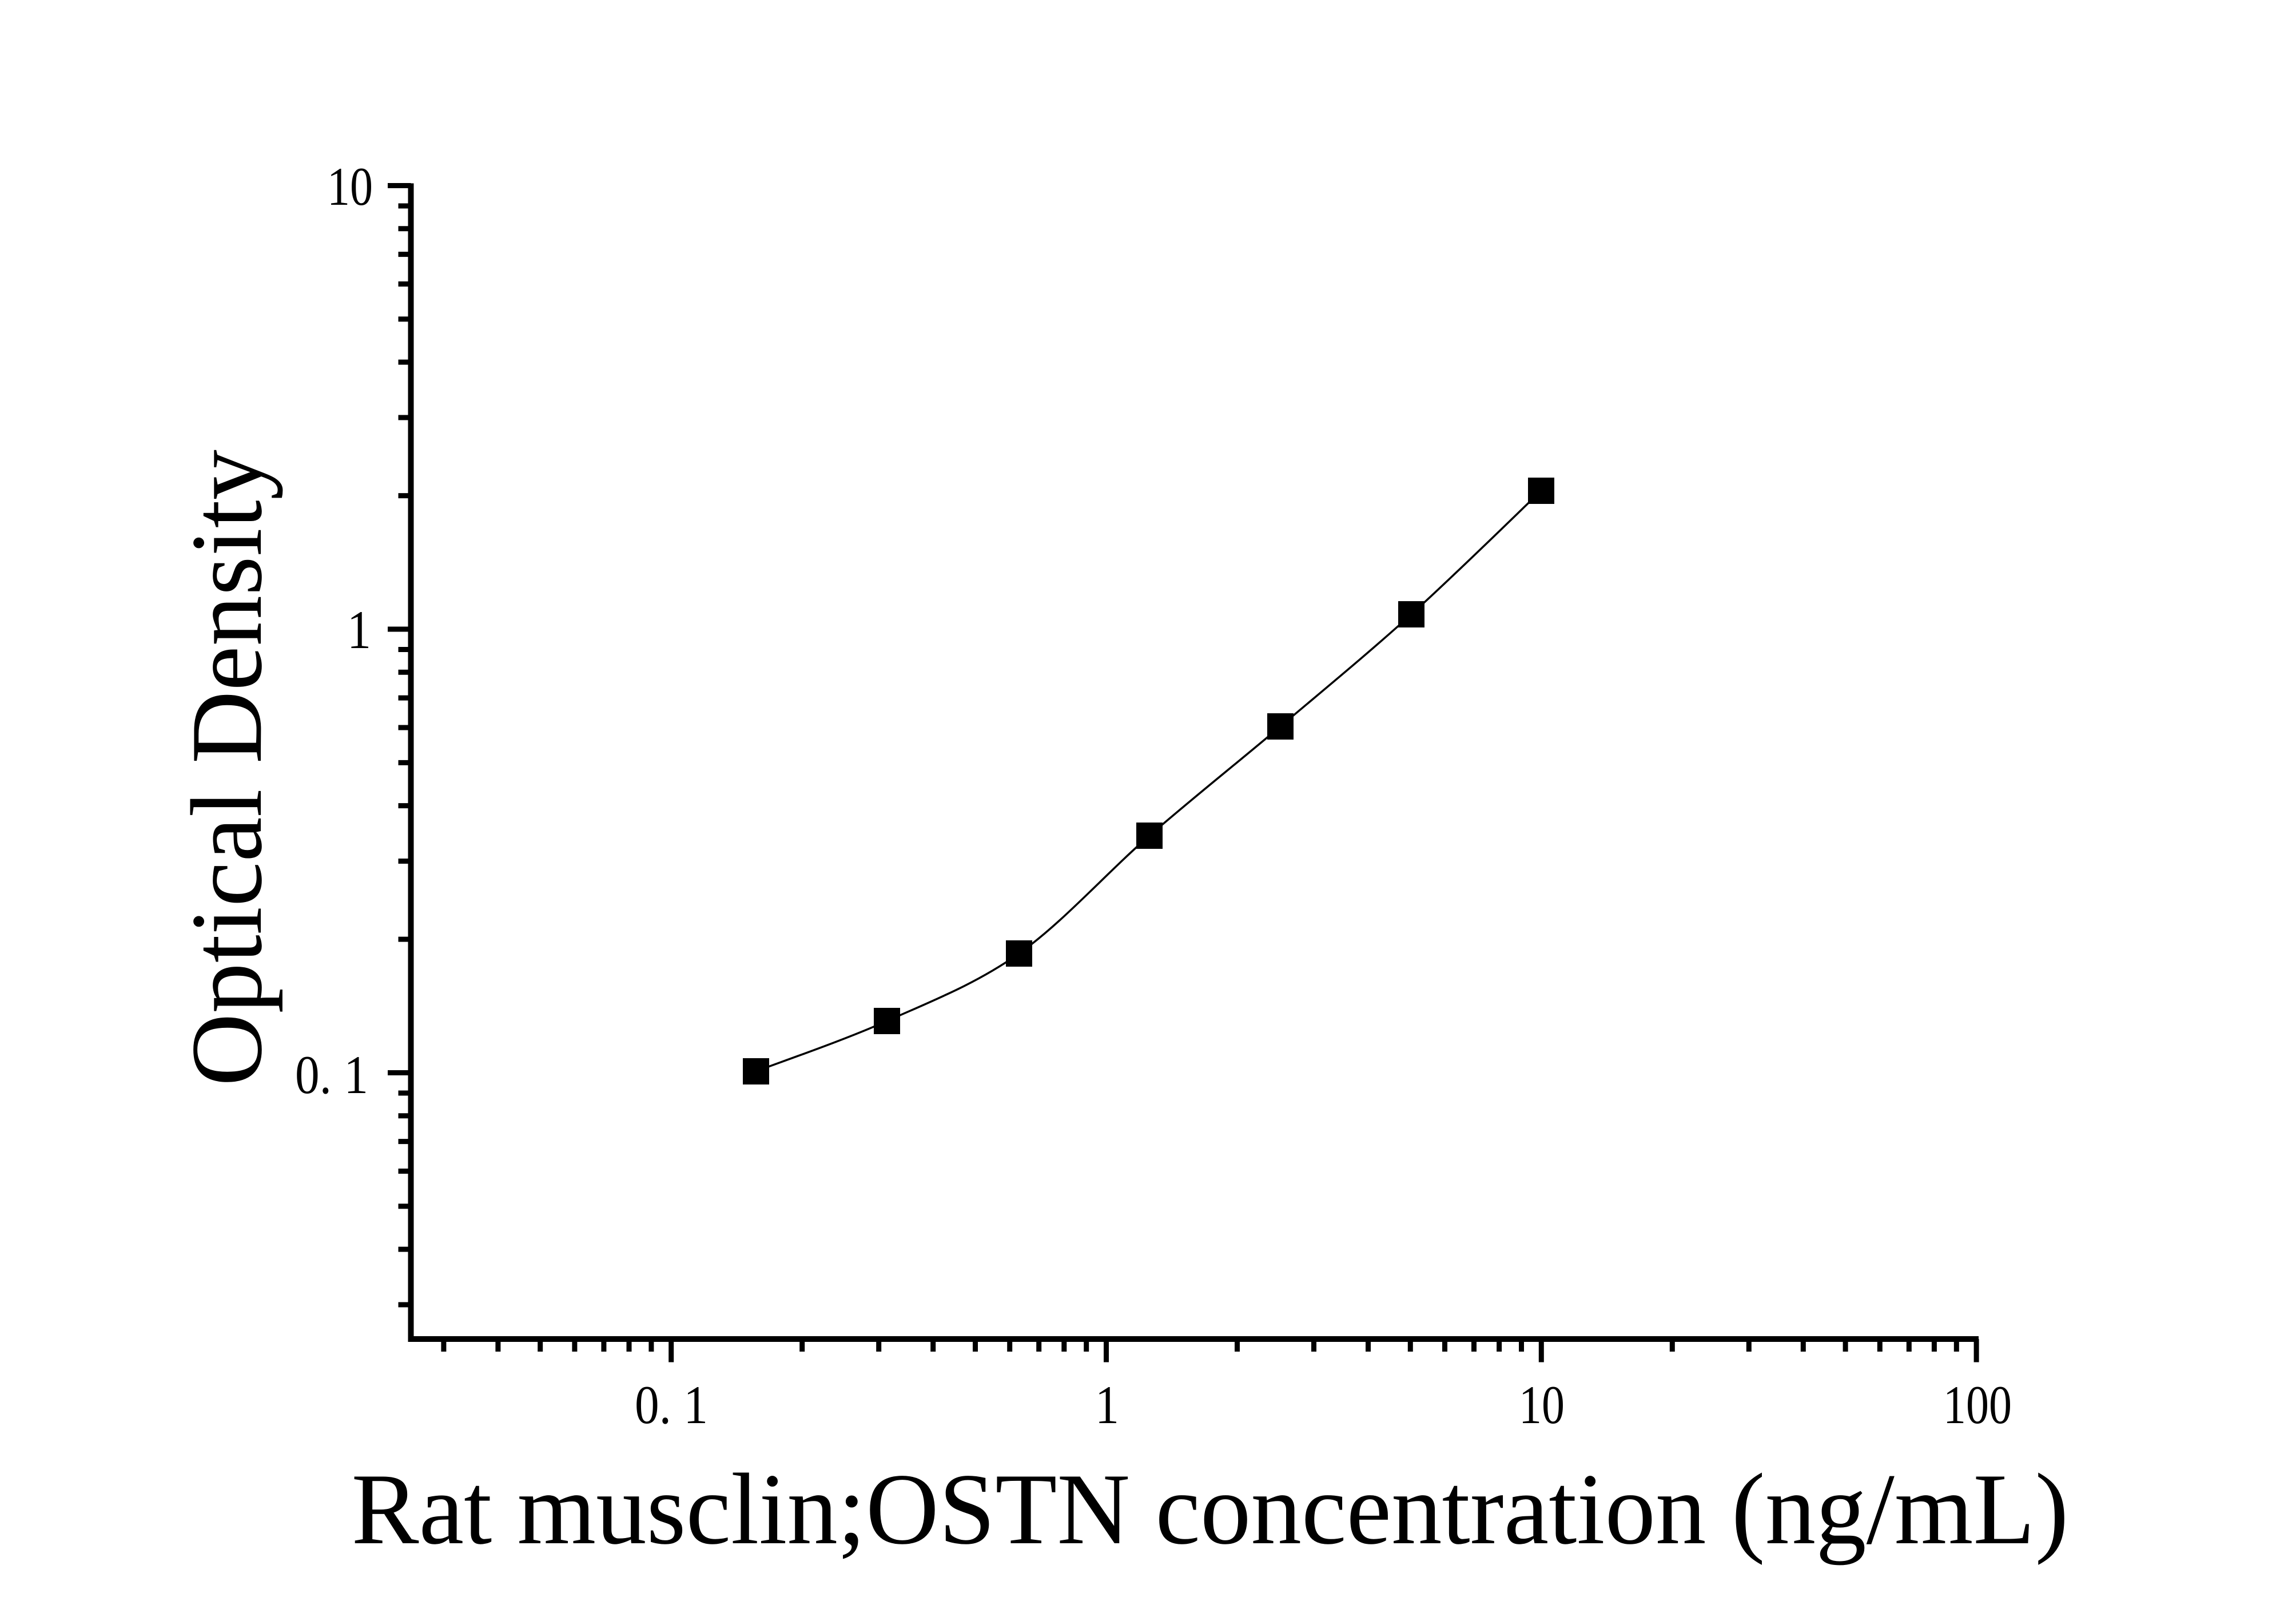 This screenshot has width=2296, height=1605. What do you see at coordinates (1210, 1509) in the screenshot?
I see `svg-text:Rat musclin;OSTN concentration: Rat musclin;OSTN concentration (ng/mL)` at bounding box center [1210, 1509].